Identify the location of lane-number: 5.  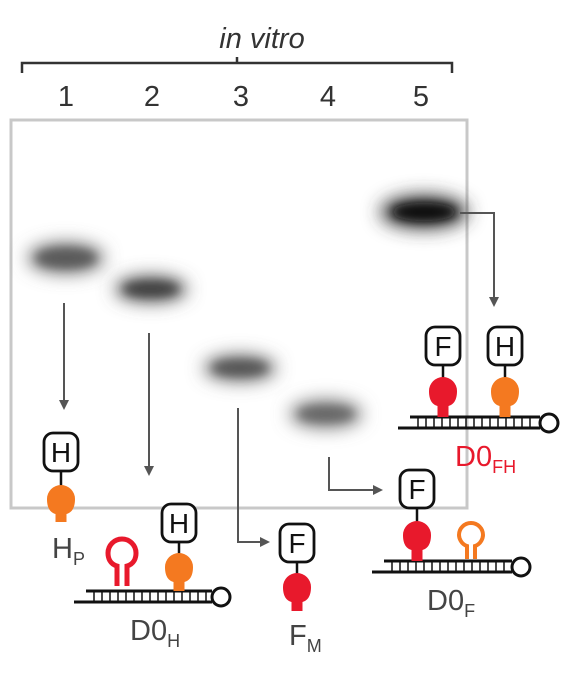
(421, 97).